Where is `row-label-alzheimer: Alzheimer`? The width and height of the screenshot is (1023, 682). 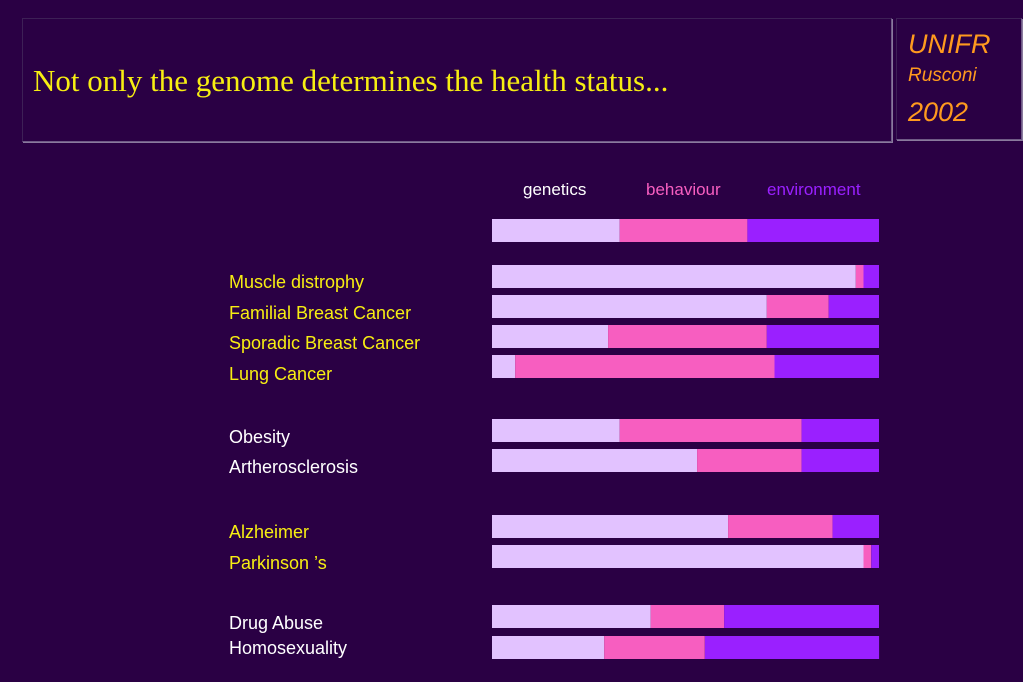 row-label-alzheimer: Alzheimer is located at coordinates (269, 532).